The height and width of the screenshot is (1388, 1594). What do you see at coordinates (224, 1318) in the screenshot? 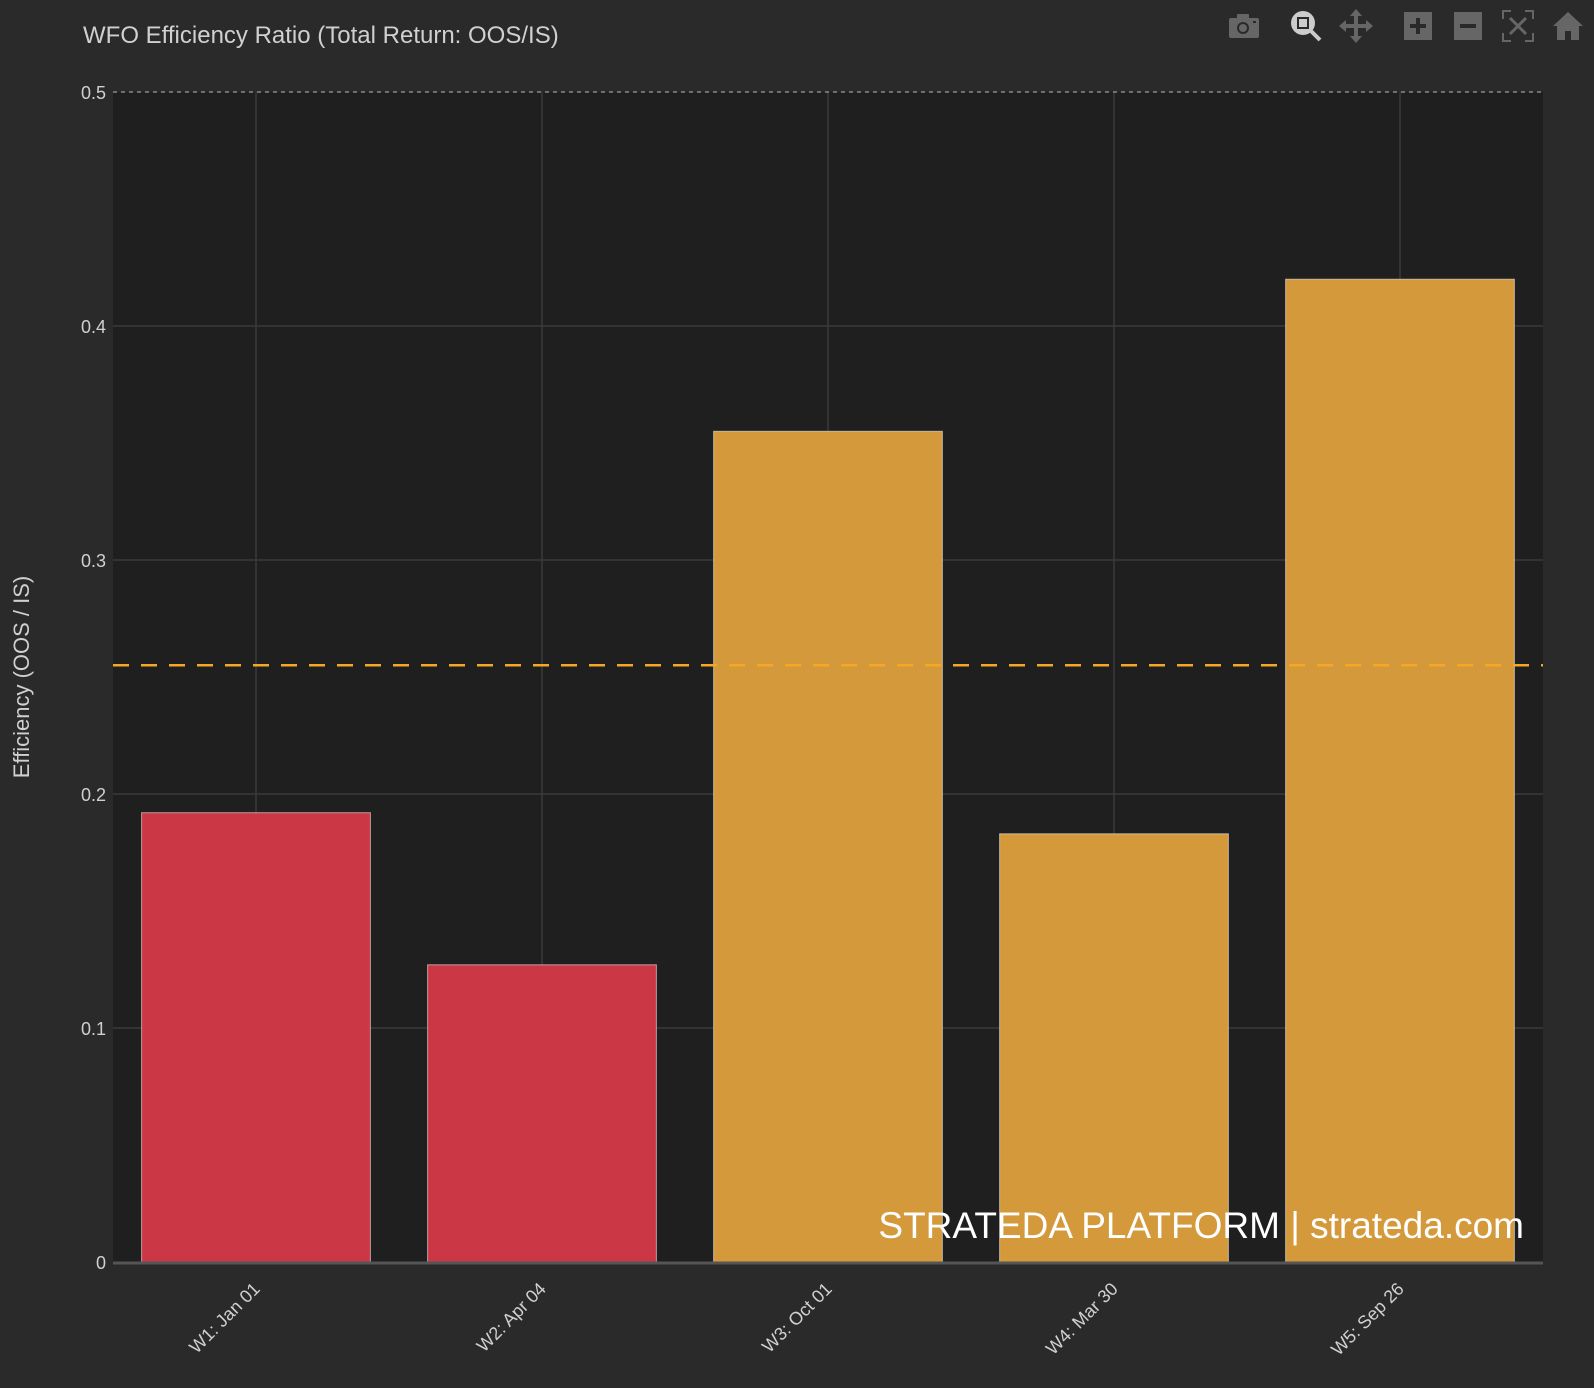
I see `x-tick-label: W1: Jan 01` at bounding box center [224, 1318].